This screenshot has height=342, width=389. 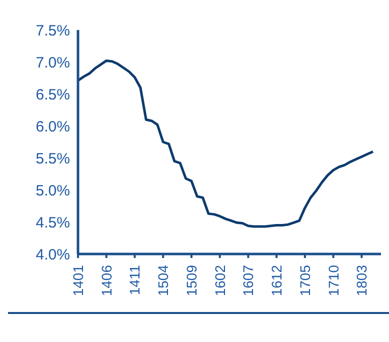 What do you see at coordinates (53, 31) in the screenshot?
I see `y-tick-label: 7.5%` at bounding box center [53, 31].